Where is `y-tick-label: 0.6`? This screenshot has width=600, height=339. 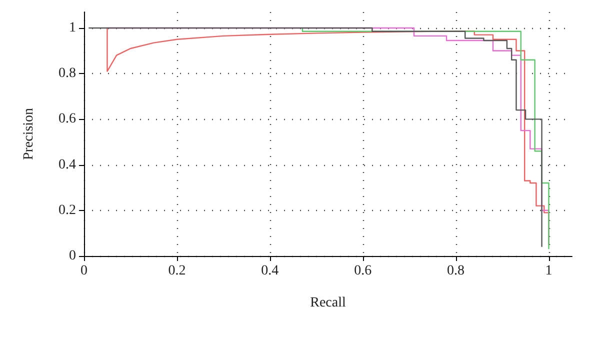
y-tick-label: 0.6 is located at coordinates (67, 119).